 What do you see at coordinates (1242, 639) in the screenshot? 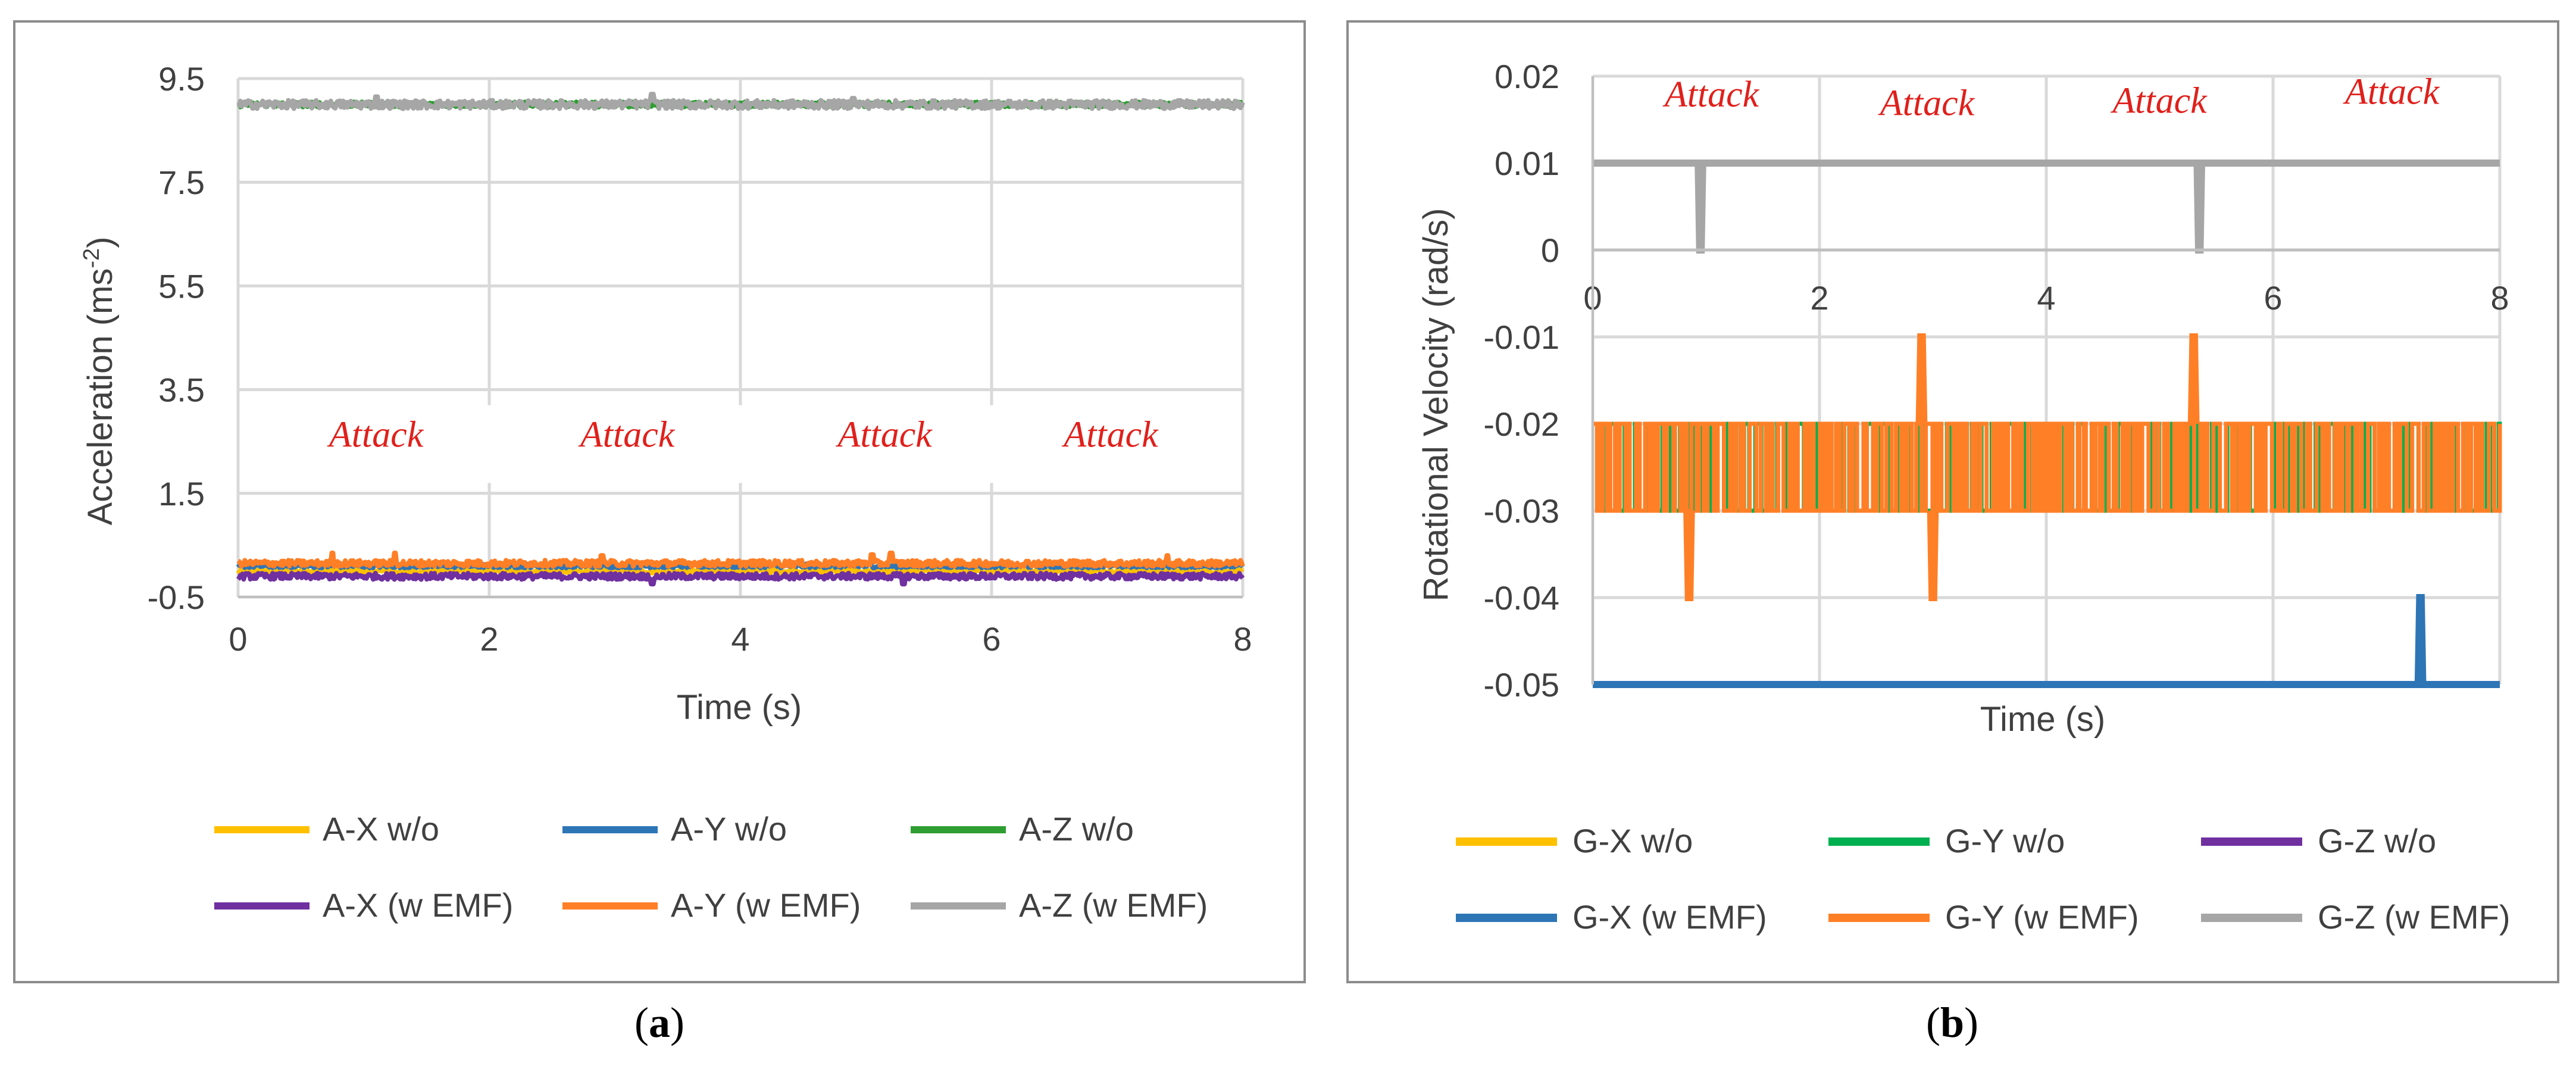
I see `a-x-tick-label: 8` at bounding box center [1242, 639].